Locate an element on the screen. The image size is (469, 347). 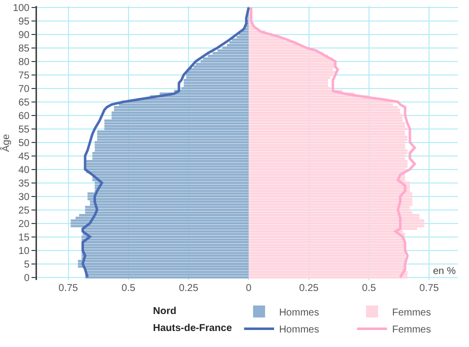
y-tick-label: 80 is located at coordinates (24, 62).